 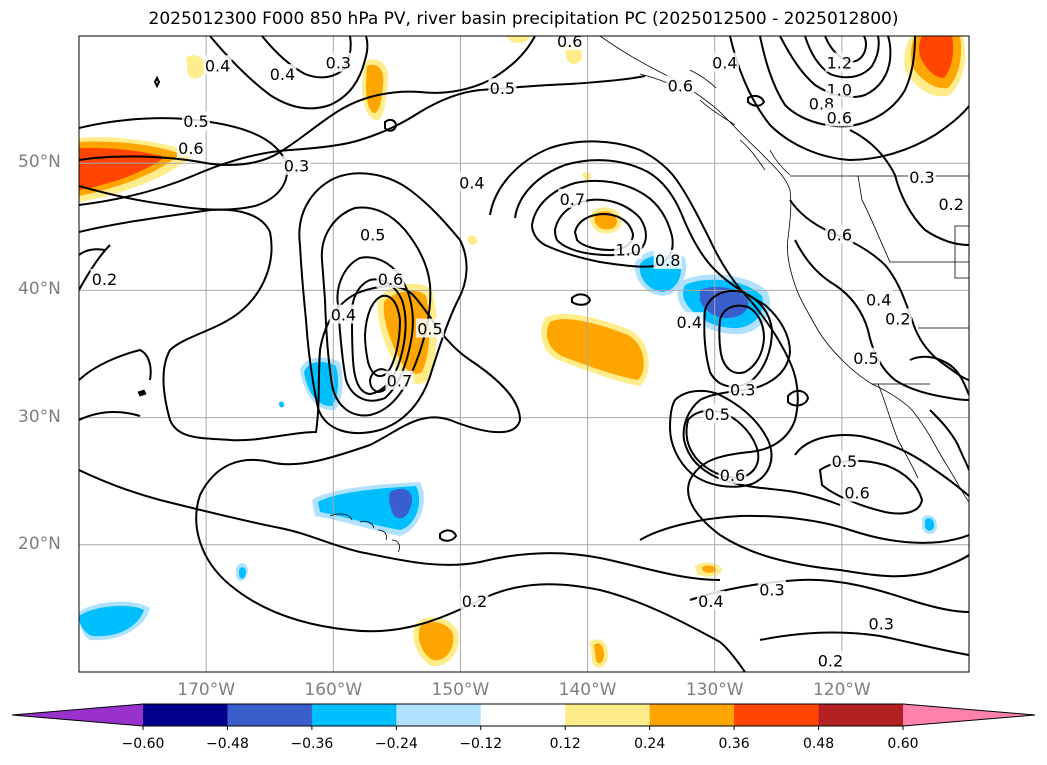 What do you see at coordinates (39, 543) in the screenshot?
I see `latitude-label: 20°N` at bounding box center [39, 543].